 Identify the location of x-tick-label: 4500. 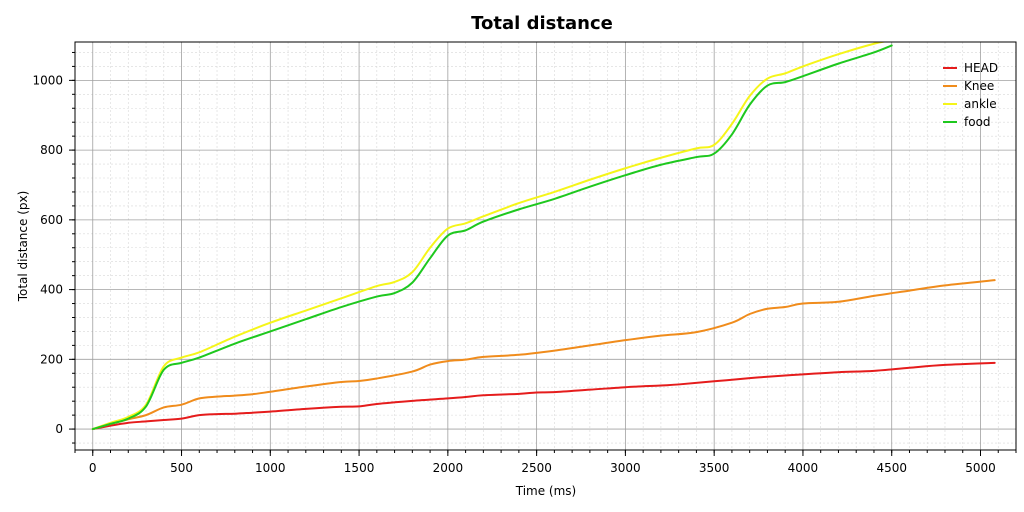
(891, 468).